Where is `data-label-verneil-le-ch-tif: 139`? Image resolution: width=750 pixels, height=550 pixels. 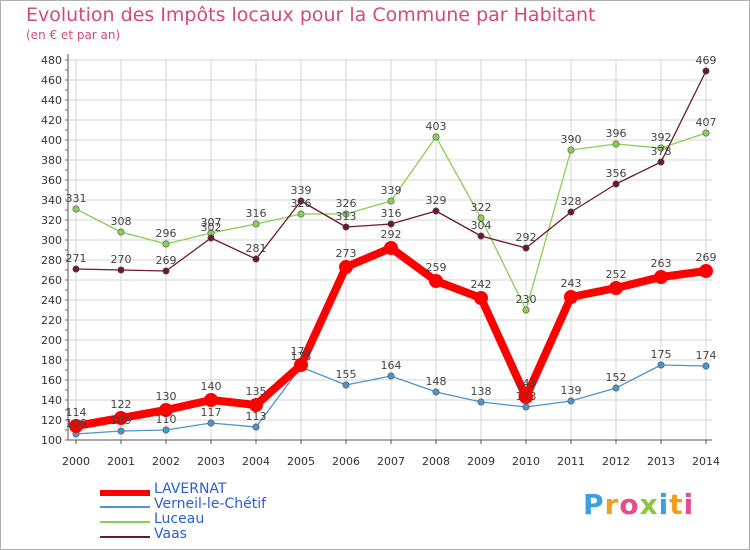
data-label-verneil-le-ch-tif: 139 is located at coordinates (571, 390).